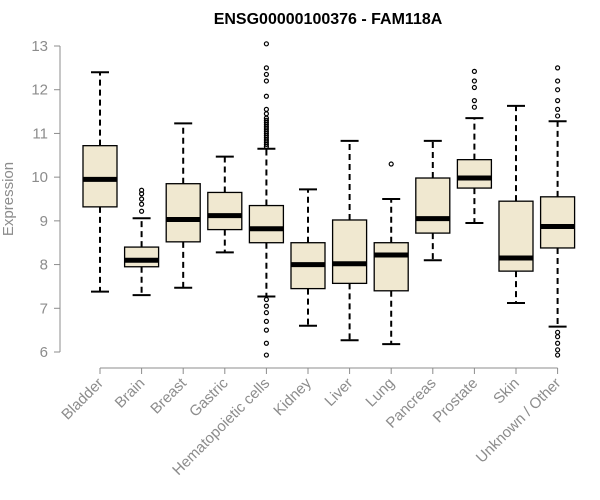 The image size is (600, 500). I want to click on box-bladder, so click(100, 182).